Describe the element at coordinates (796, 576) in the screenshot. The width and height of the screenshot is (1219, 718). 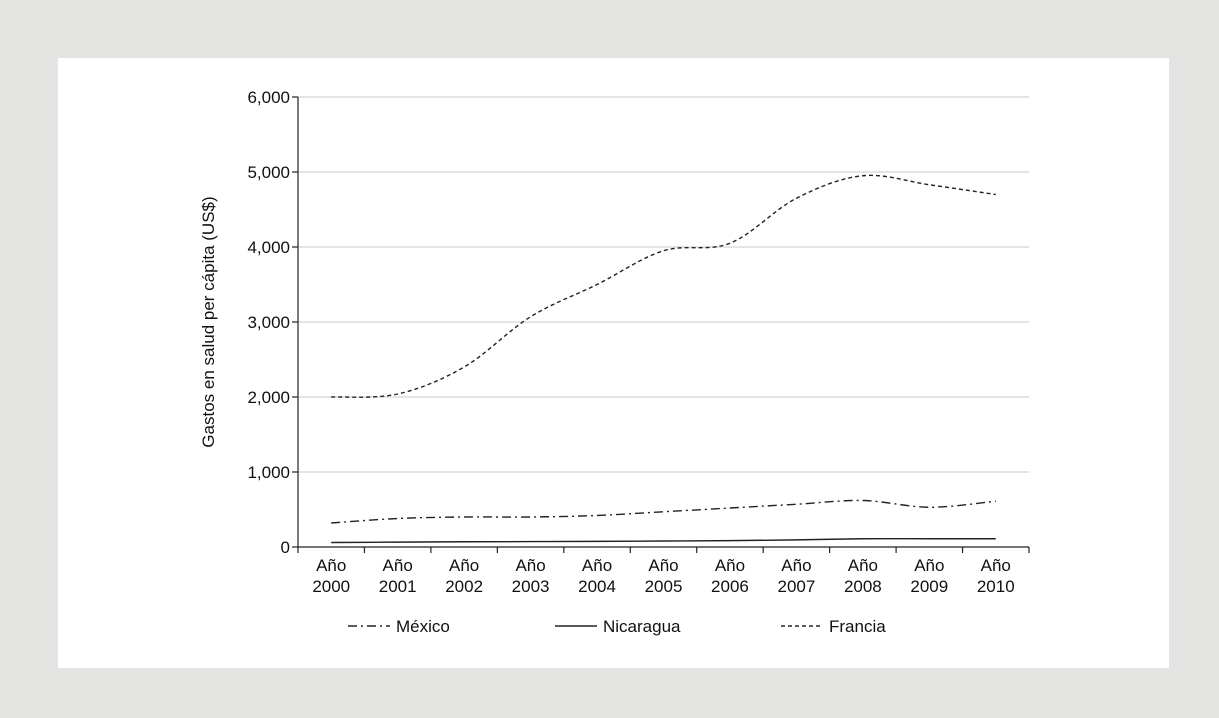
I see `x-tick-label: Año 2007` at that location.